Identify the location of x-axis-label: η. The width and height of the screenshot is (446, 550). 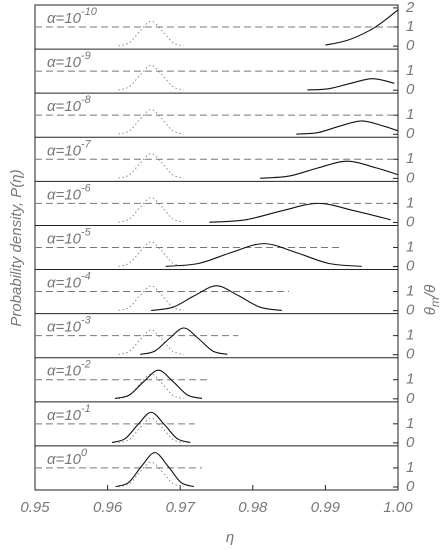
(230, 537).